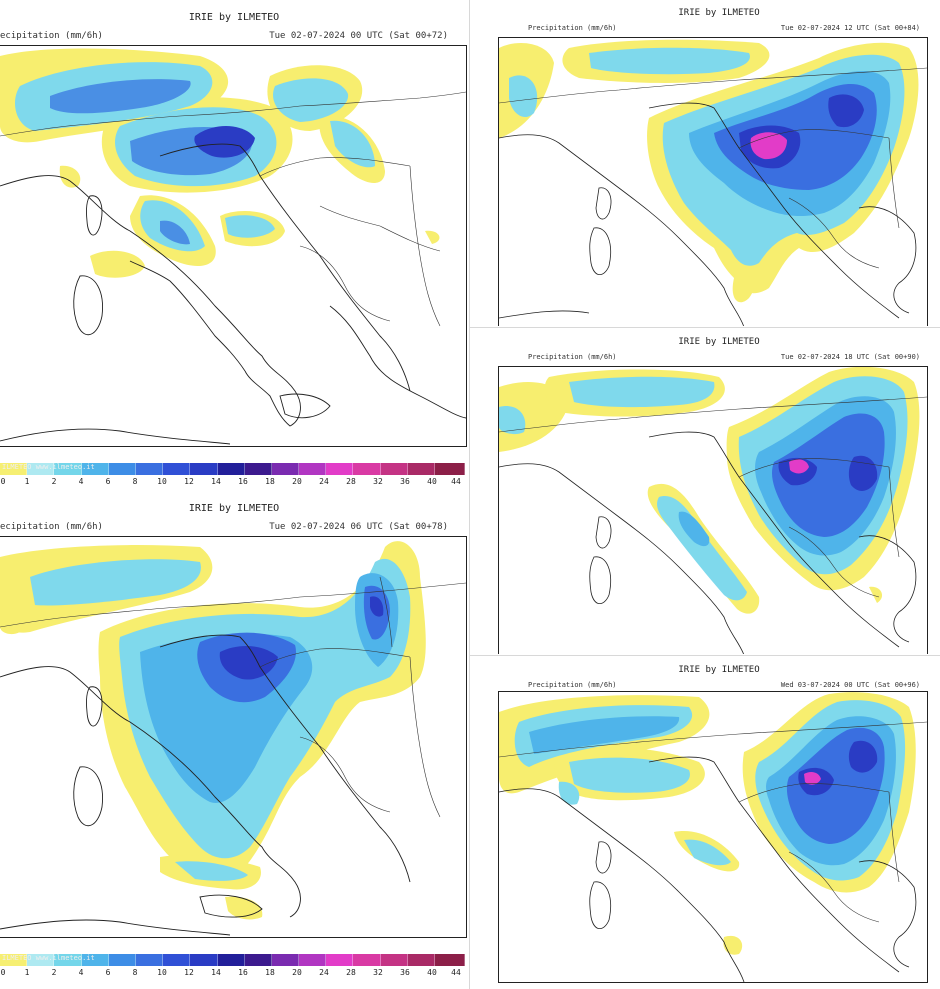 This screenshot has height=989, width=940. I want to click on precip-field-darkblue, so click(224, 142).